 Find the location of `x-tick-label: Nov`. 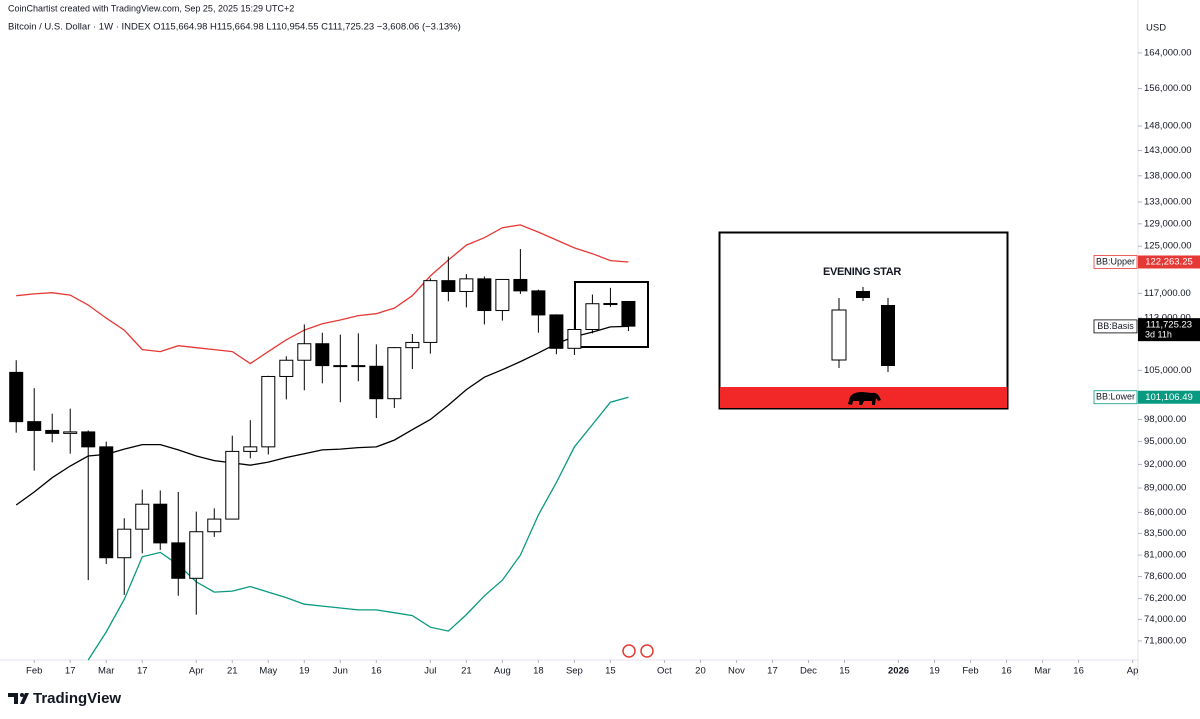

x-tick-label: Nov is located at coordinates (736, 671).